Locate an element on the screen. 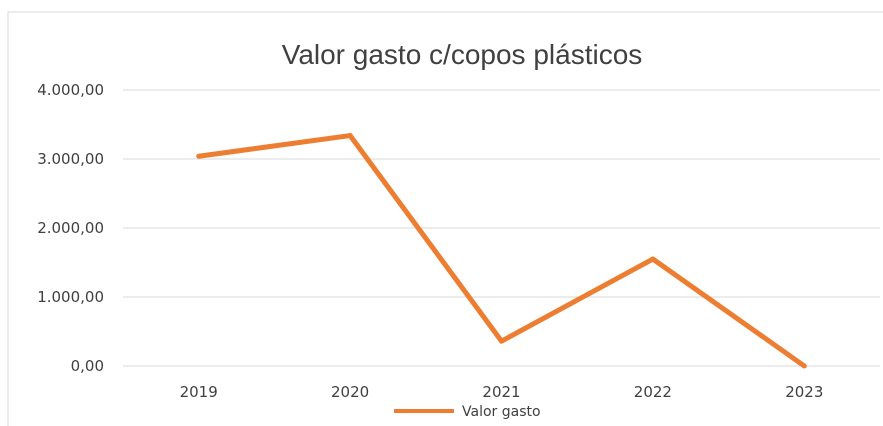 The image size is (883, 426). y-tick-label: 1.000,00 is located at coordinates (70, 297).